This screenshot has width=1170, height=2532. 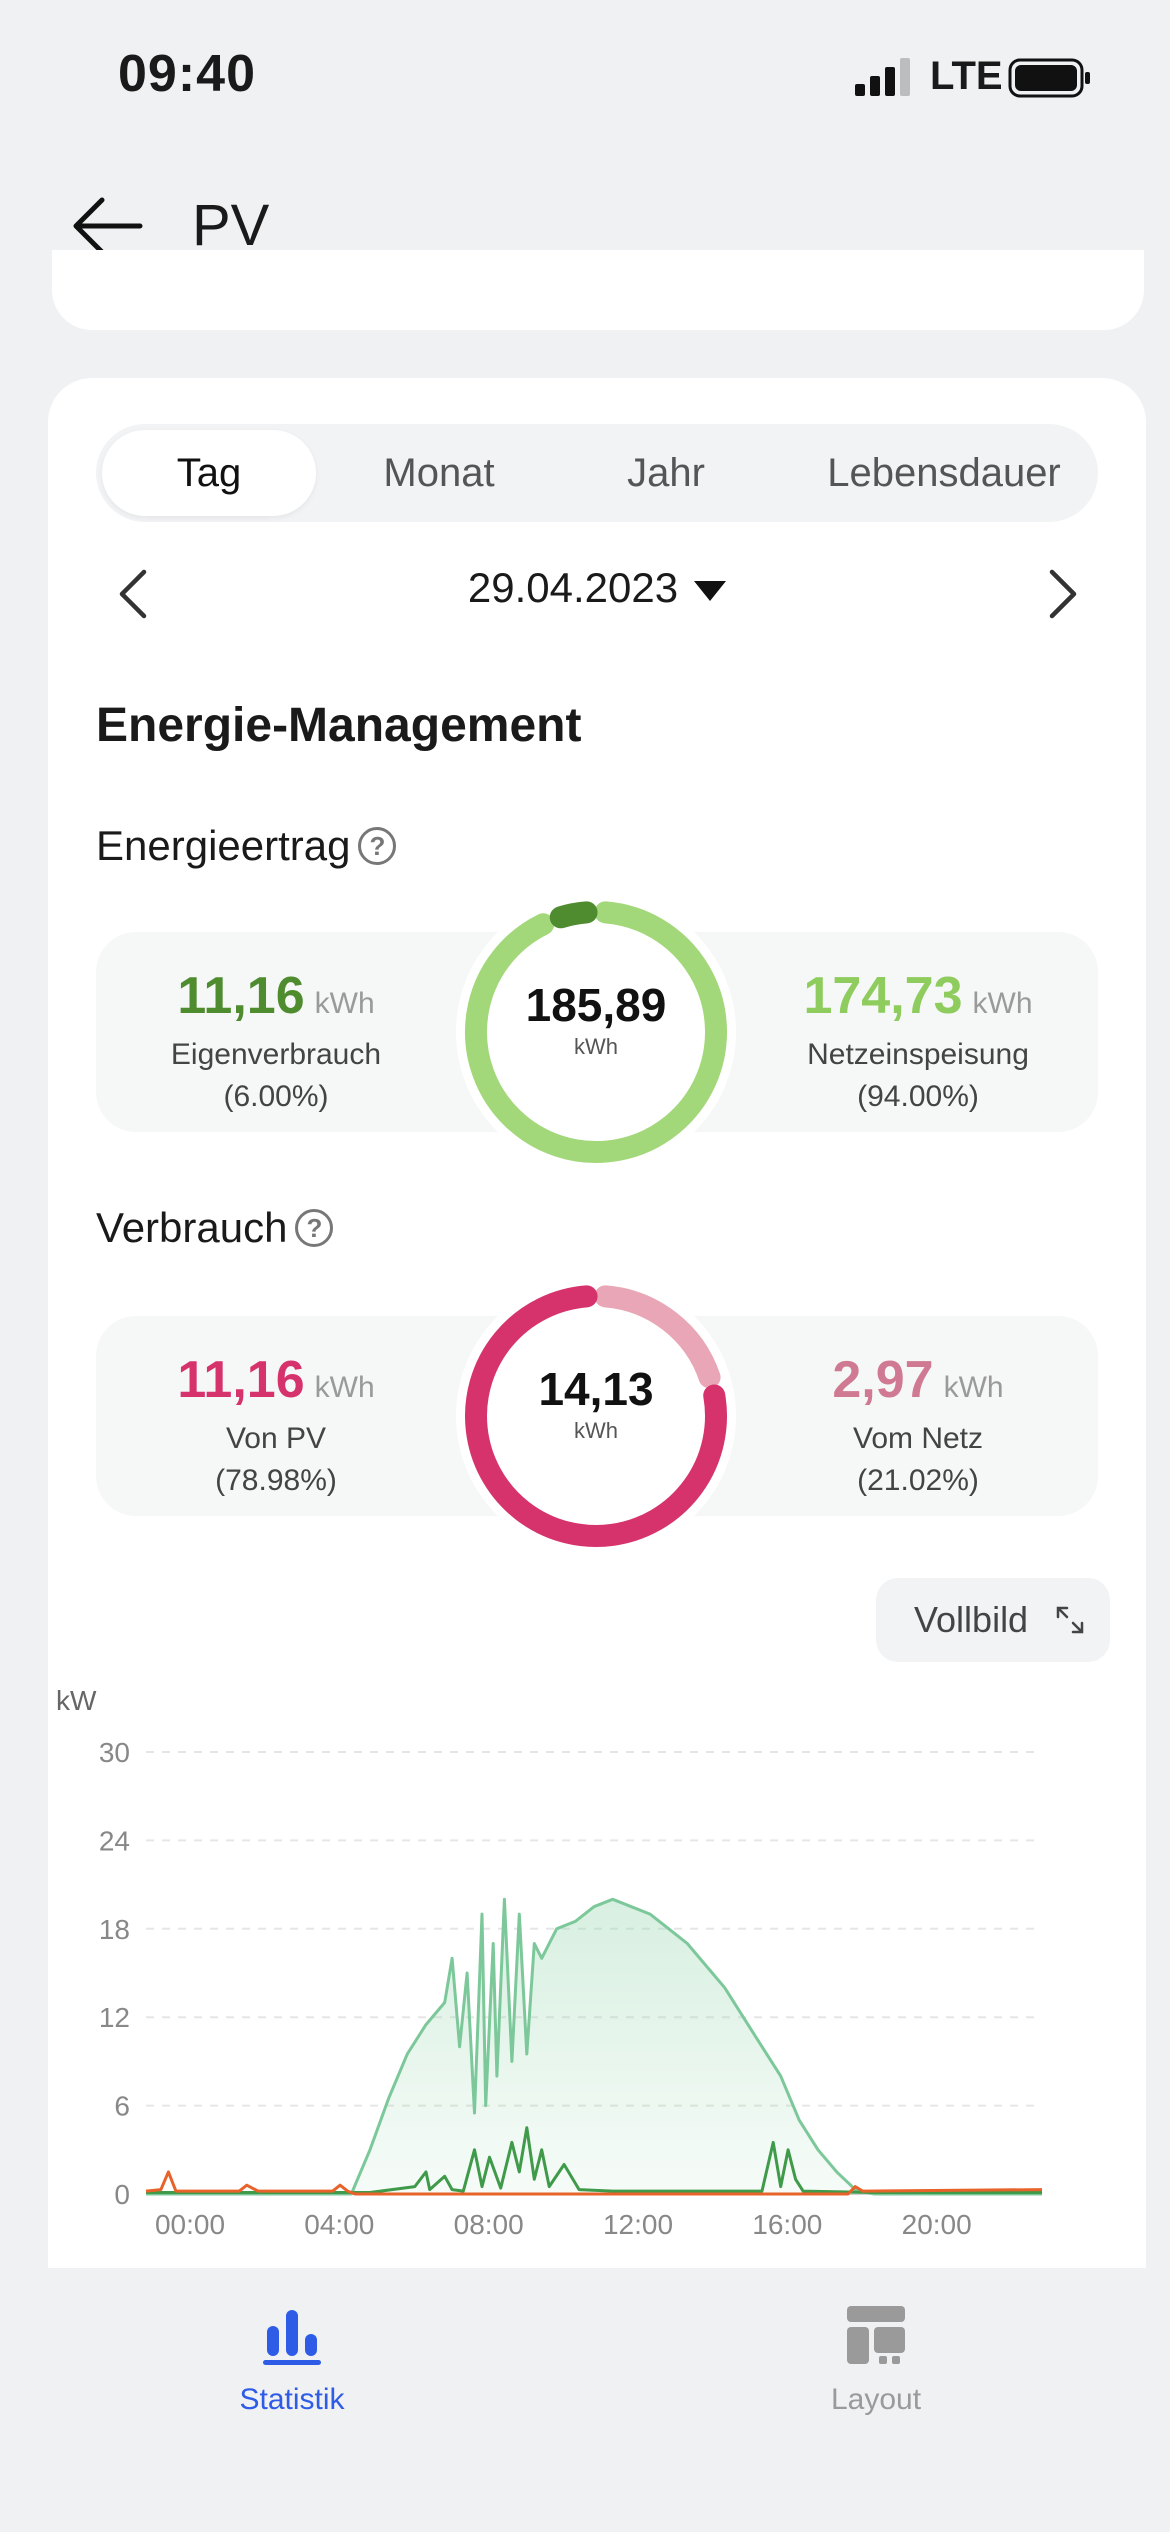 What do you see at coordinates (276, 1438) in the screenshot?
I see `from-pv-label: Von PV` at bounding box center [276, 1438].